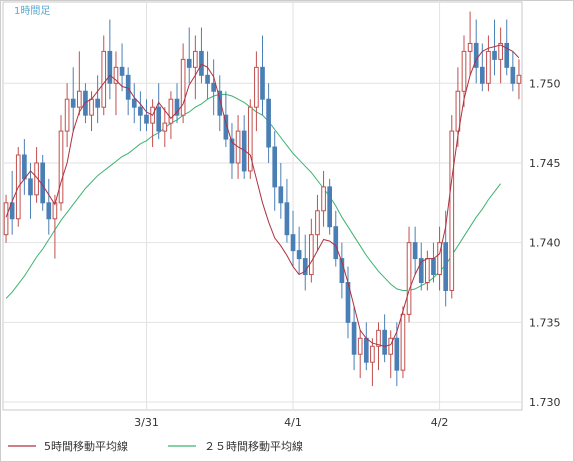 The image size is (574, 462). I want to click on x-tick-label: 4/1, so click(293, 422).